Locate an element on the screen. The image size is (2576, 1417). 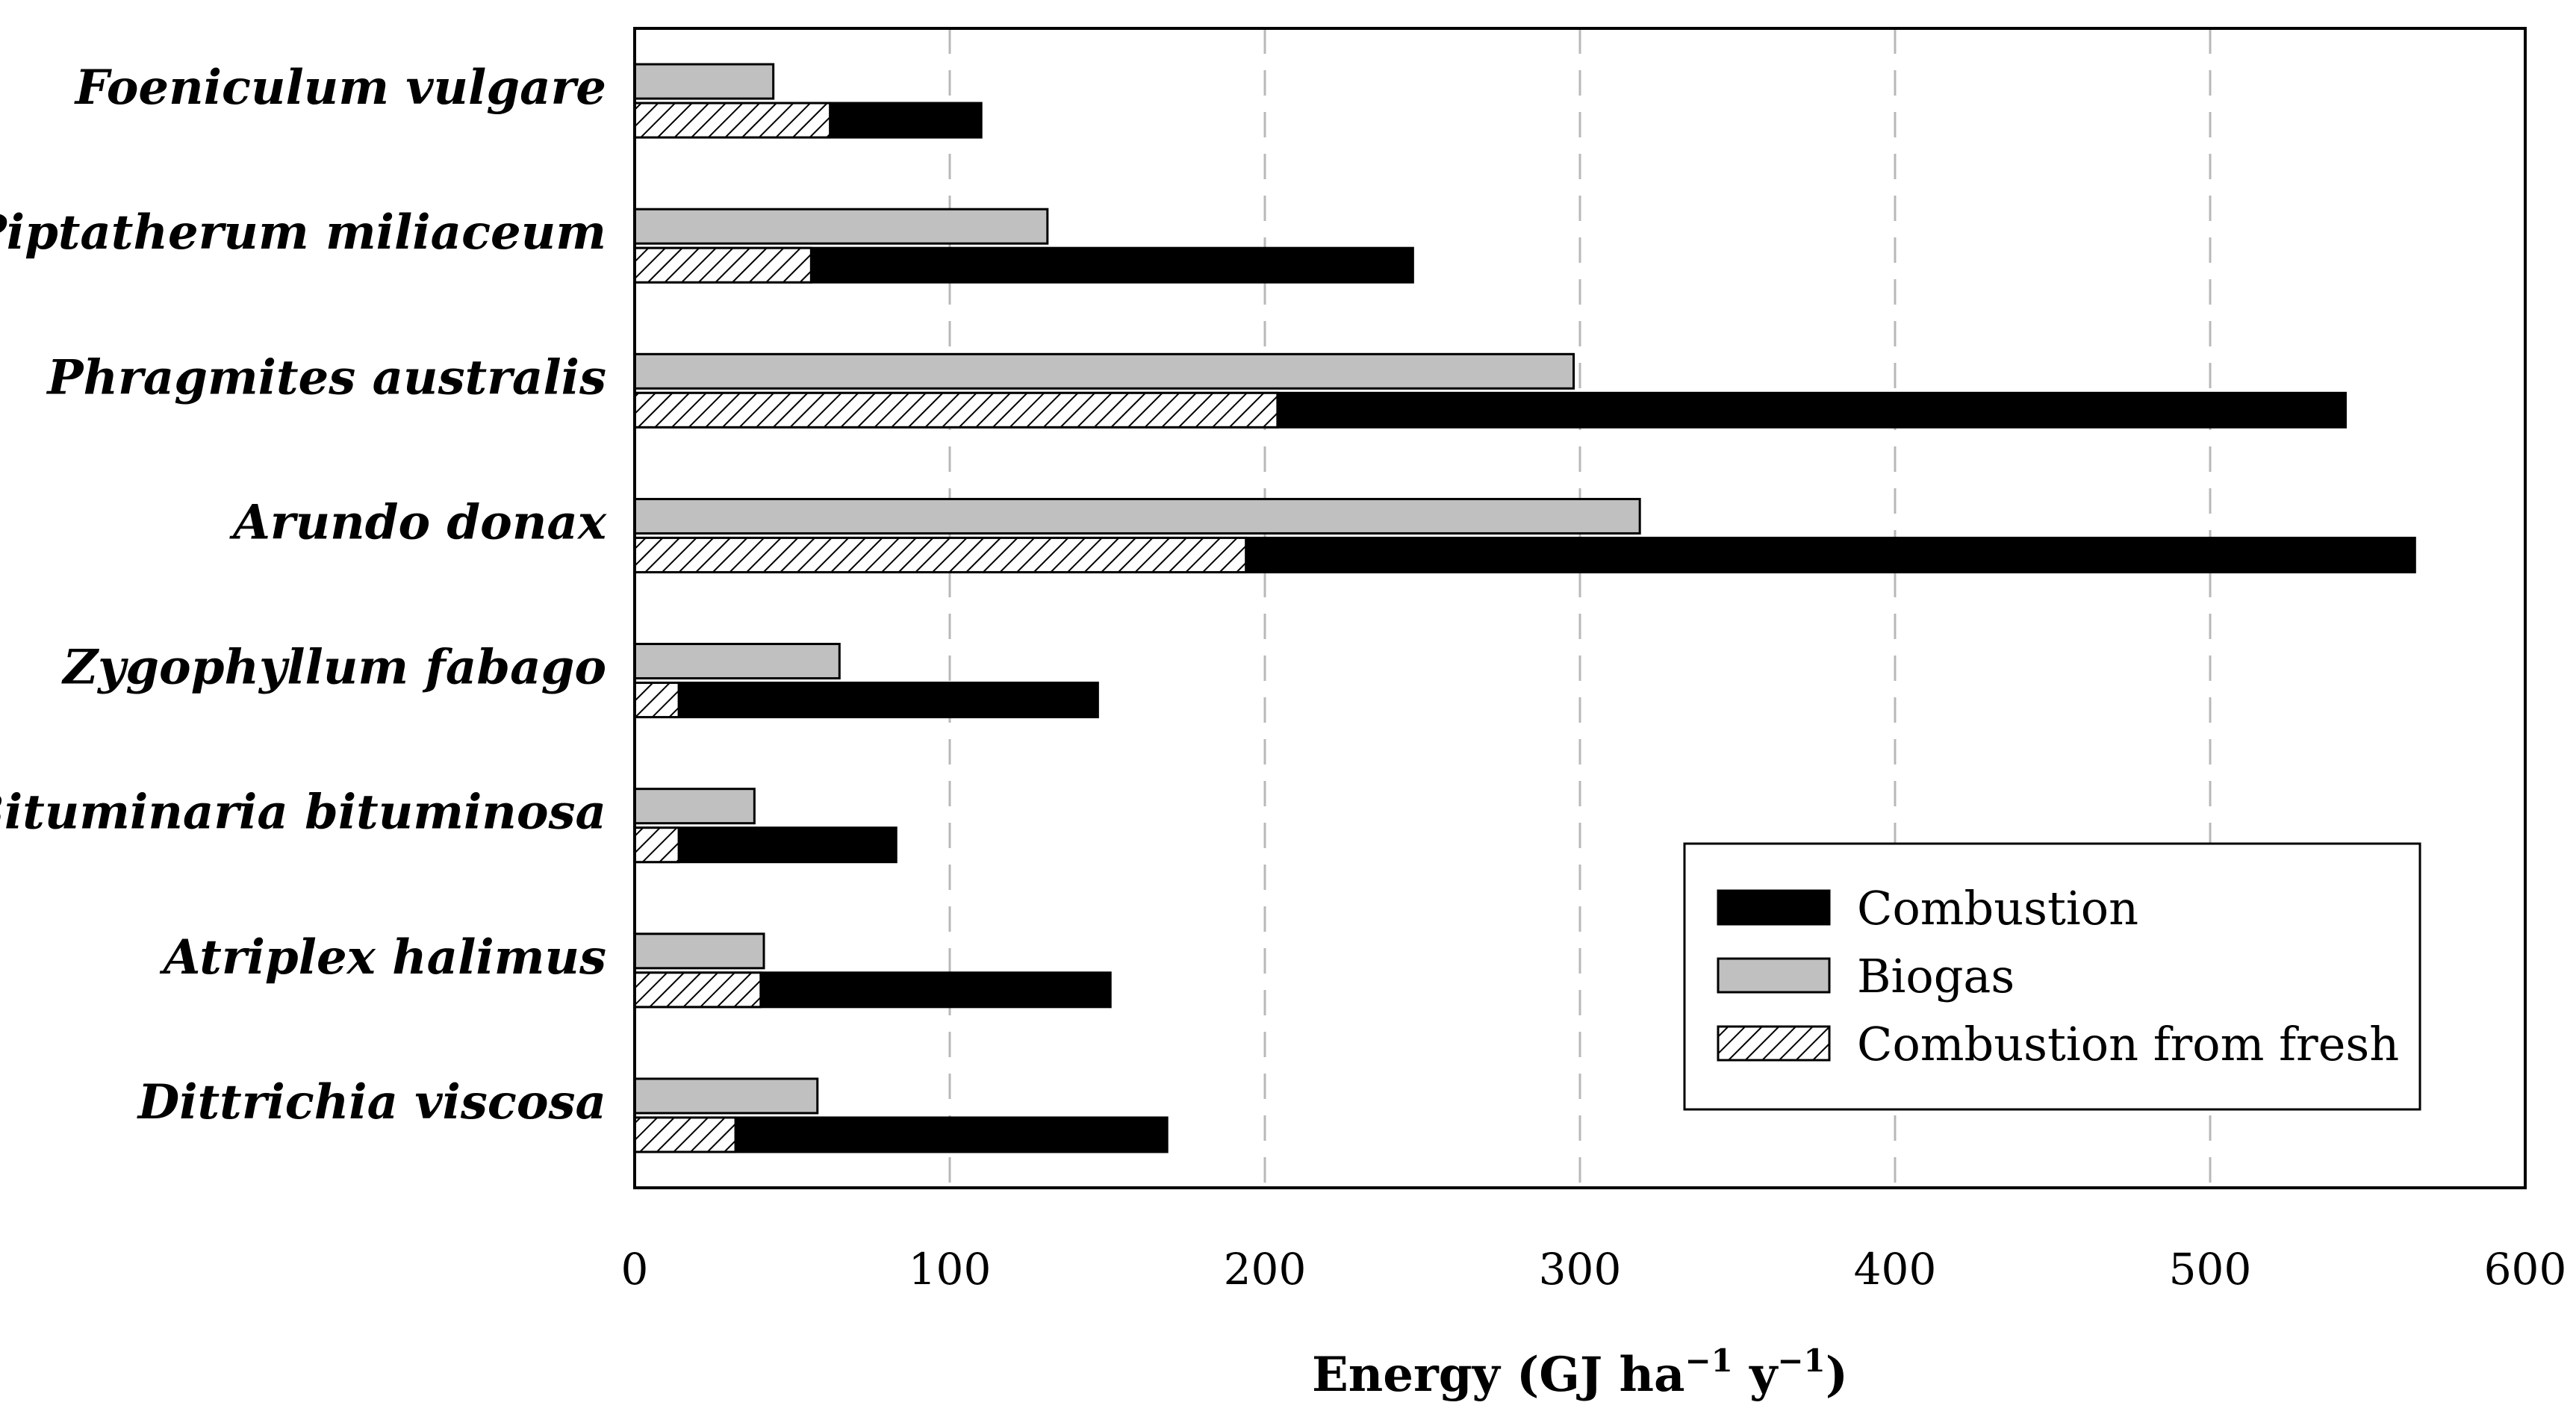
category-label-piptatherum-miliaceum: Piptatherum miliaceum is located at coordinates (303, 233).